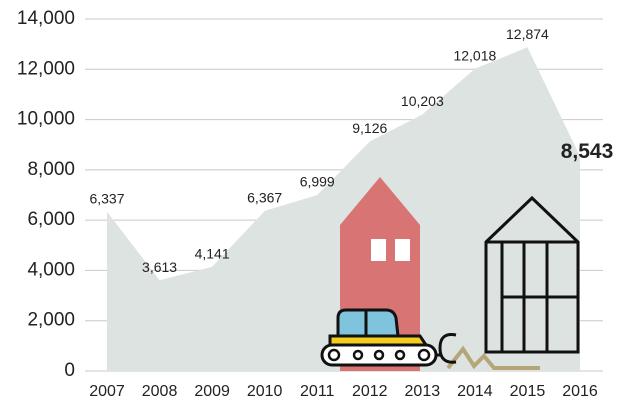 Image resolution: width=629 pixels, height=404 pixels. What do you see at coordinates (212, 254) in the screenshot?
I see `value-label: 4,141` at bounding box center [212, 254].